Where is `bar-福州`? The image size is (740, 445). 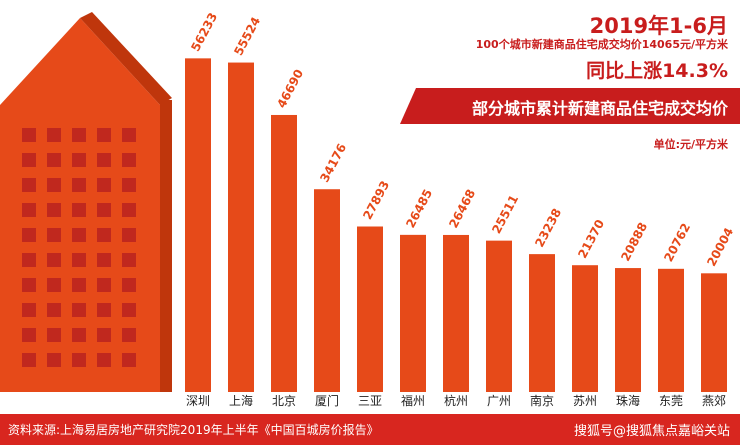
bar-福州 is located at coordinates (413, 313).